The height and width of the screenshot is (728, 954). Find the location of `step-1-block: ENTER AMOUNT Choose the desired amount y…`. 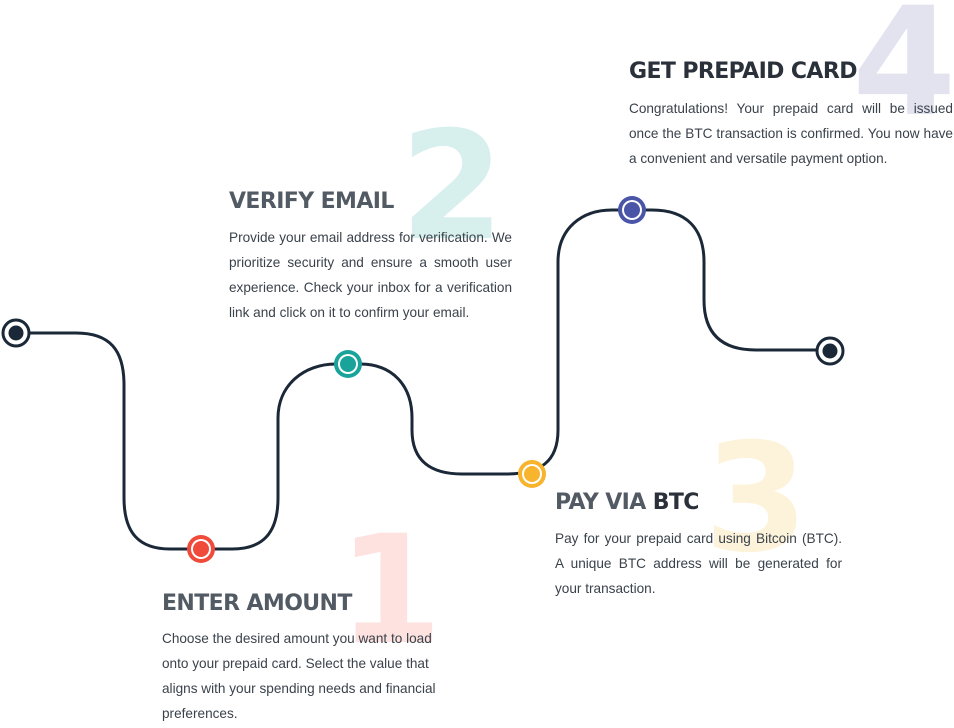

step-1-block: ENTER AMOUNT Choose the desired amount y… is located at coordinates (300, 658).